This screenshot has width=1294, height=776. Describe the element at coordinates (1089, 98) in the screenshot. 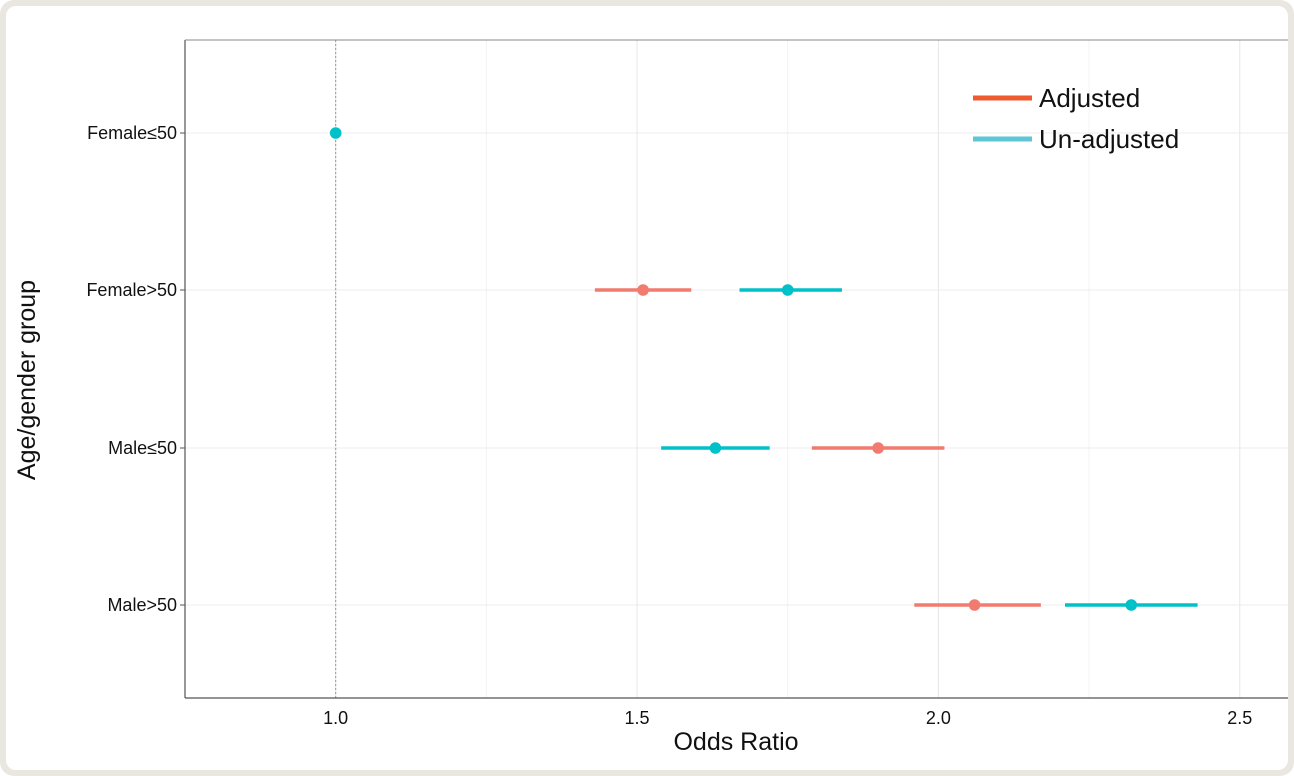

I see `legend-label: Adjusted` at that location.